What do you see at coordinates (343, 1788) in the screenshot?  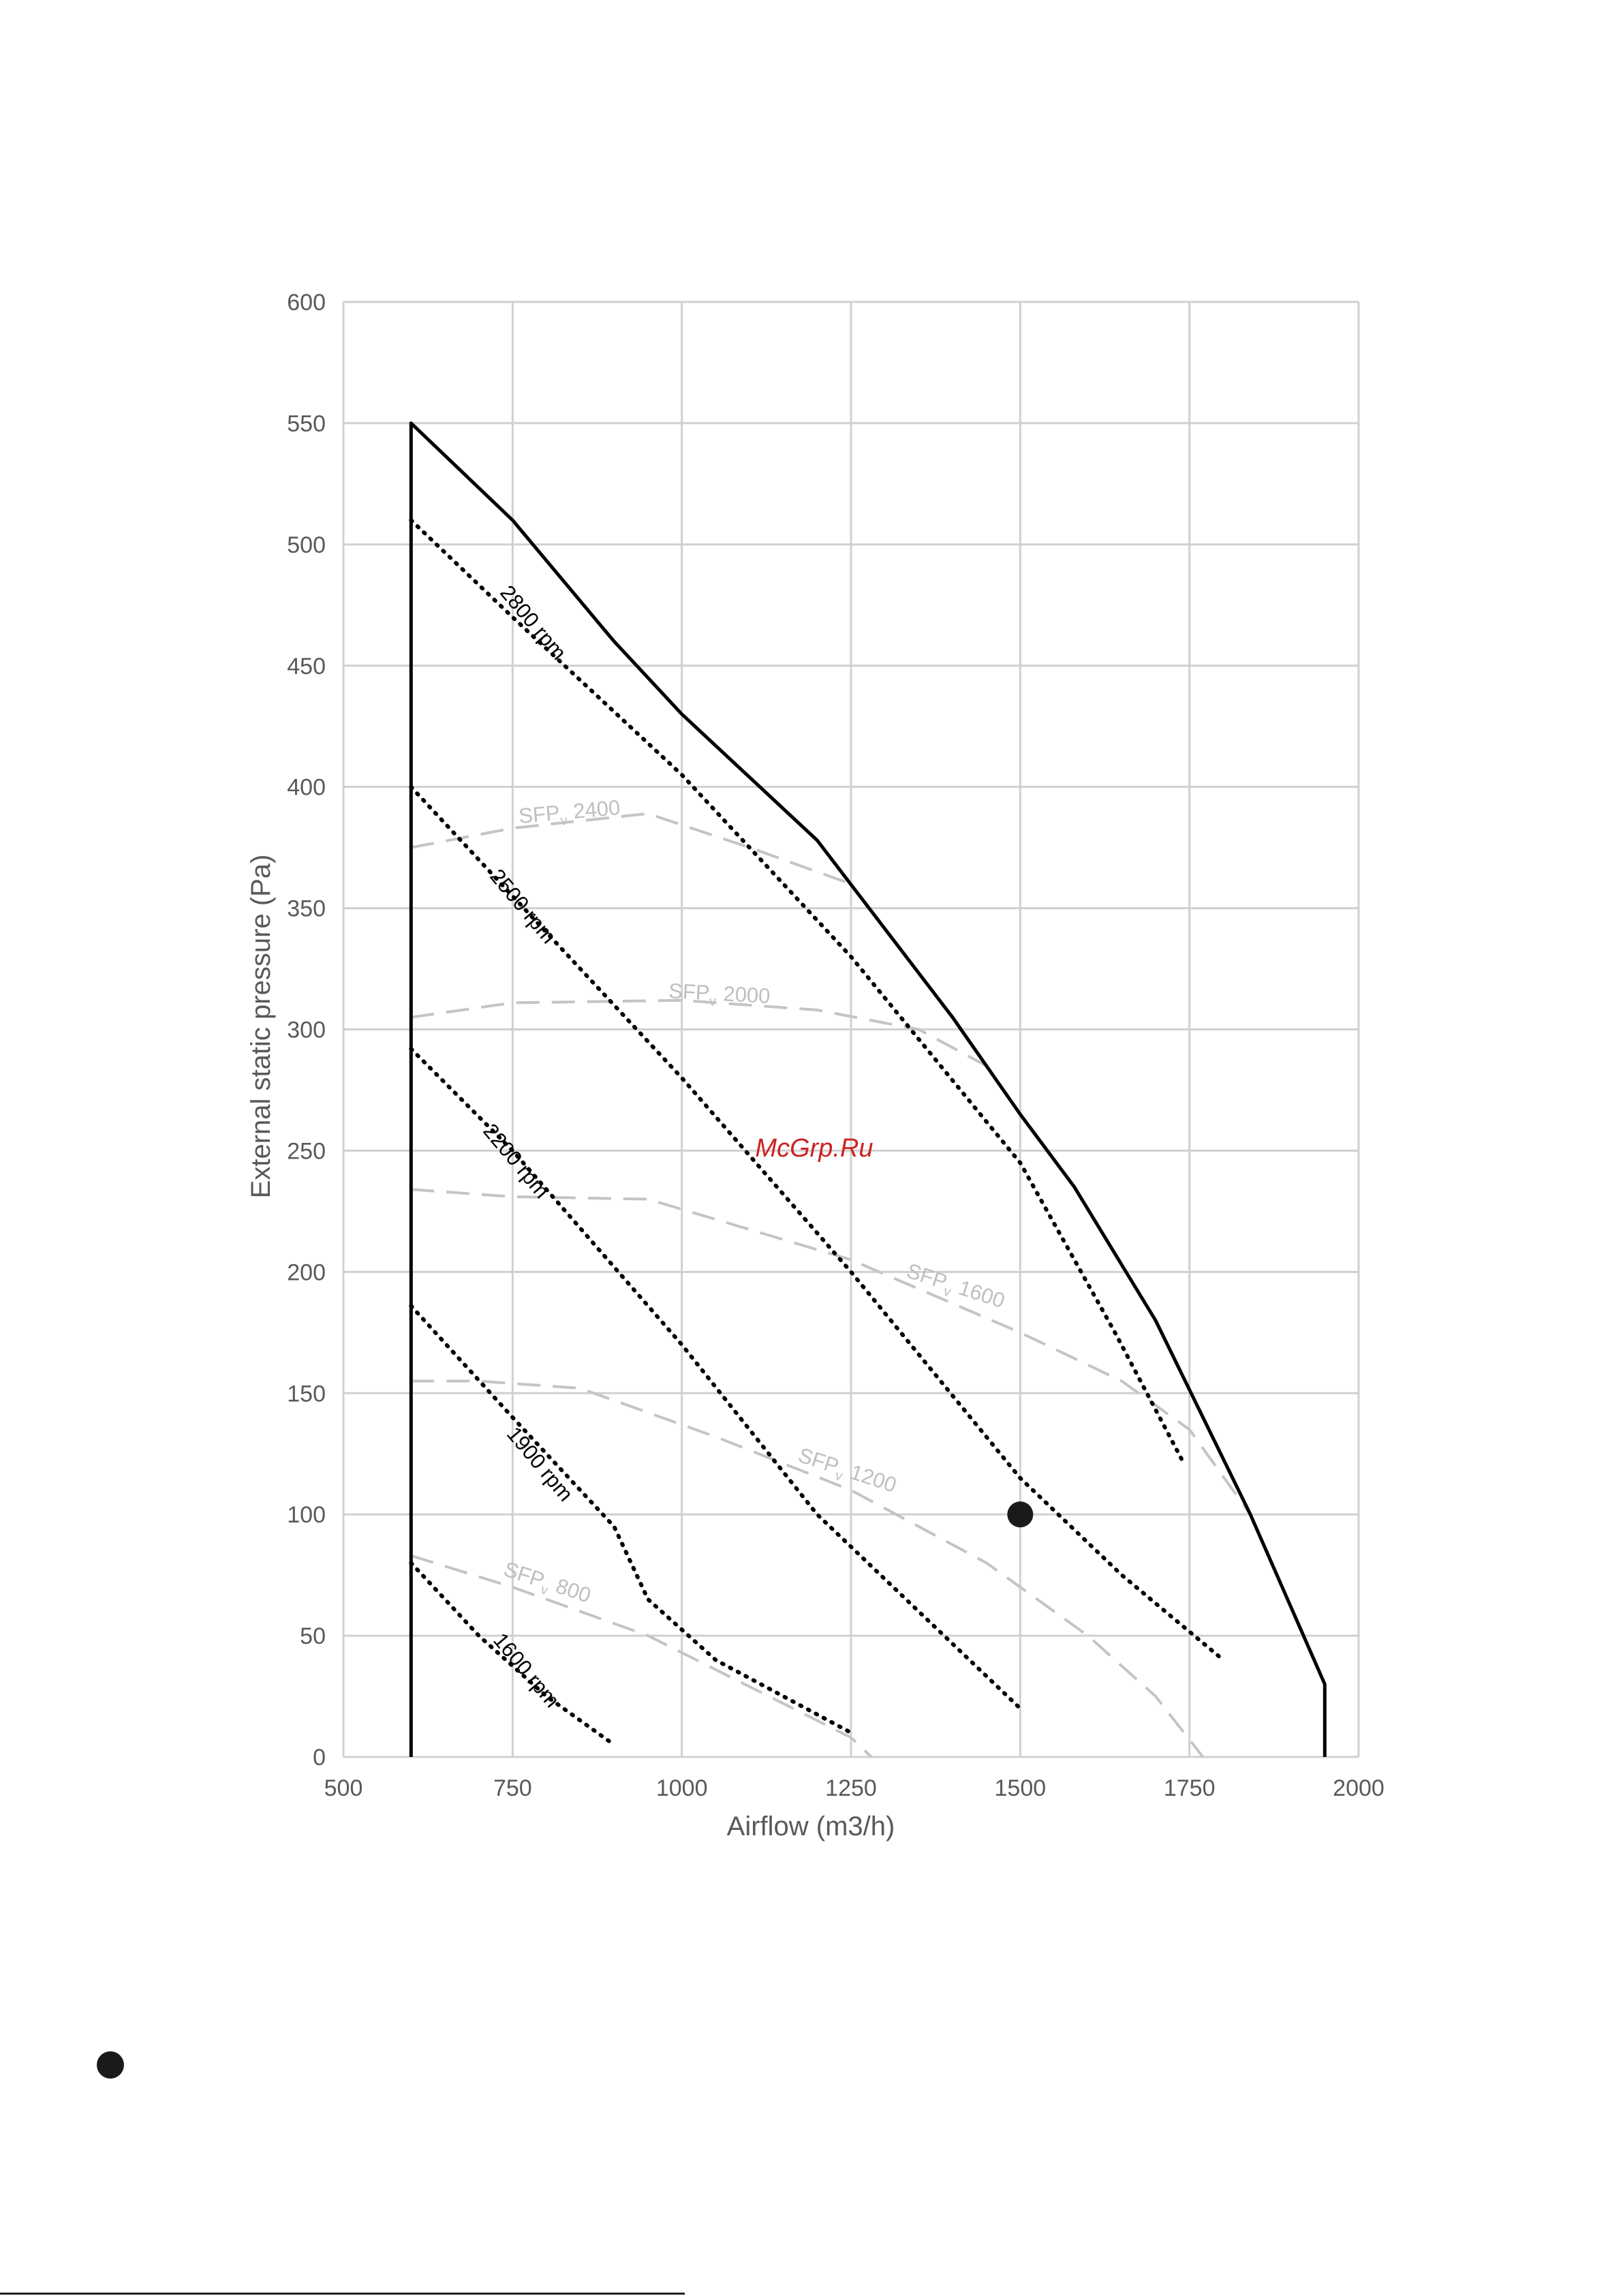 I see `x-tick-label: 500` at bounding box center [343, 1788].